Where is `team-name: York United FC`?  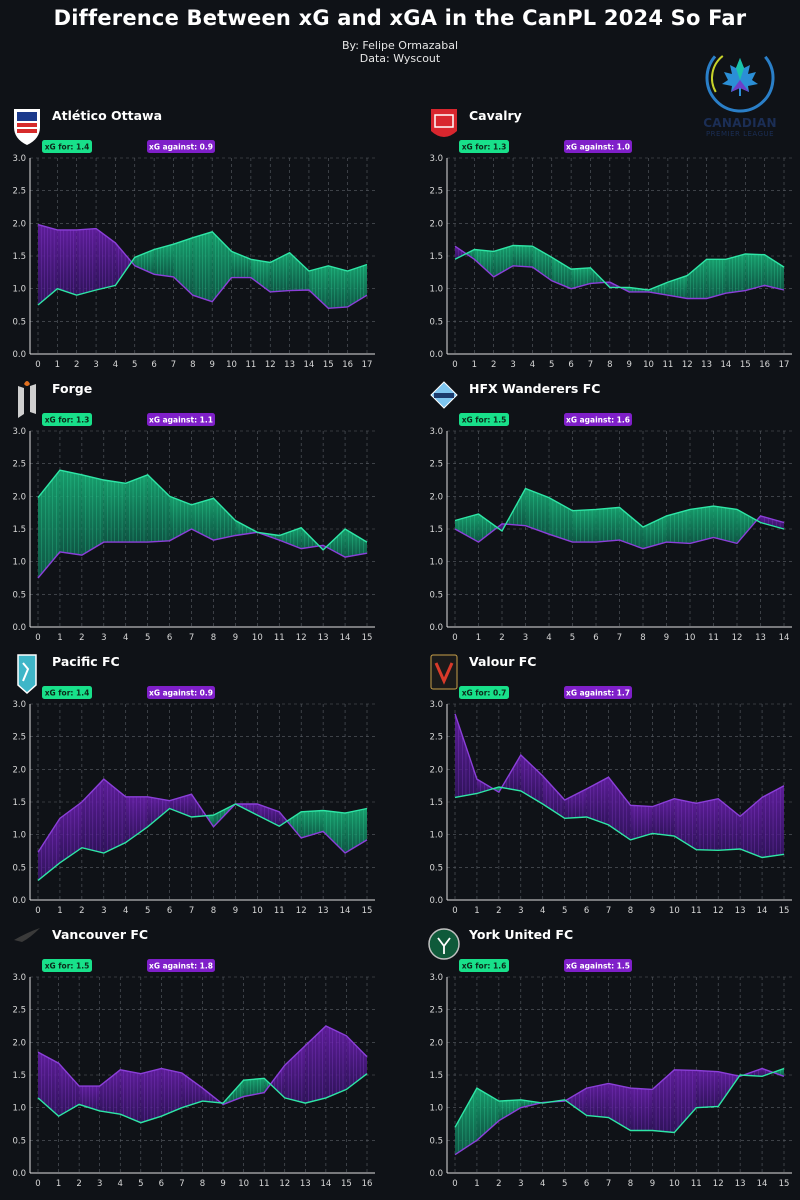
team-name: York United FC is located at coordinates (520, 934).